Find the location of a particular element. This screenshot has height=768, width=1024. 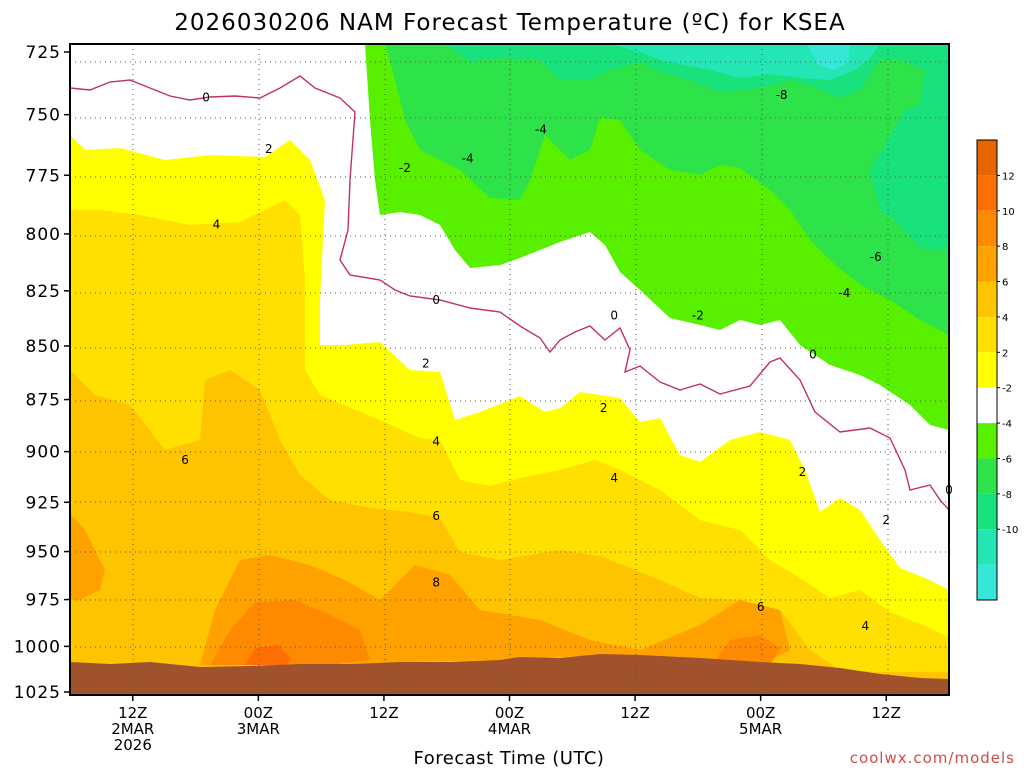

y-tick-label: 850 is located at coordinates (43, 347).